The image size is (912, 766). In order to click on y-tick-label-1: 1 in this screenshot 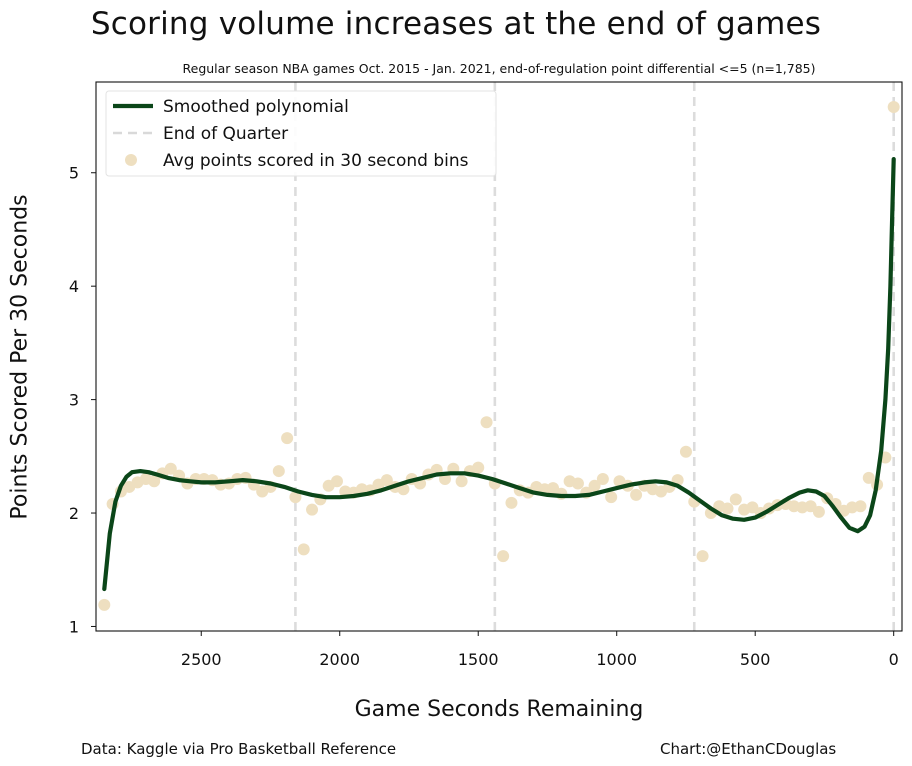, I will do `click(74, 626)`.